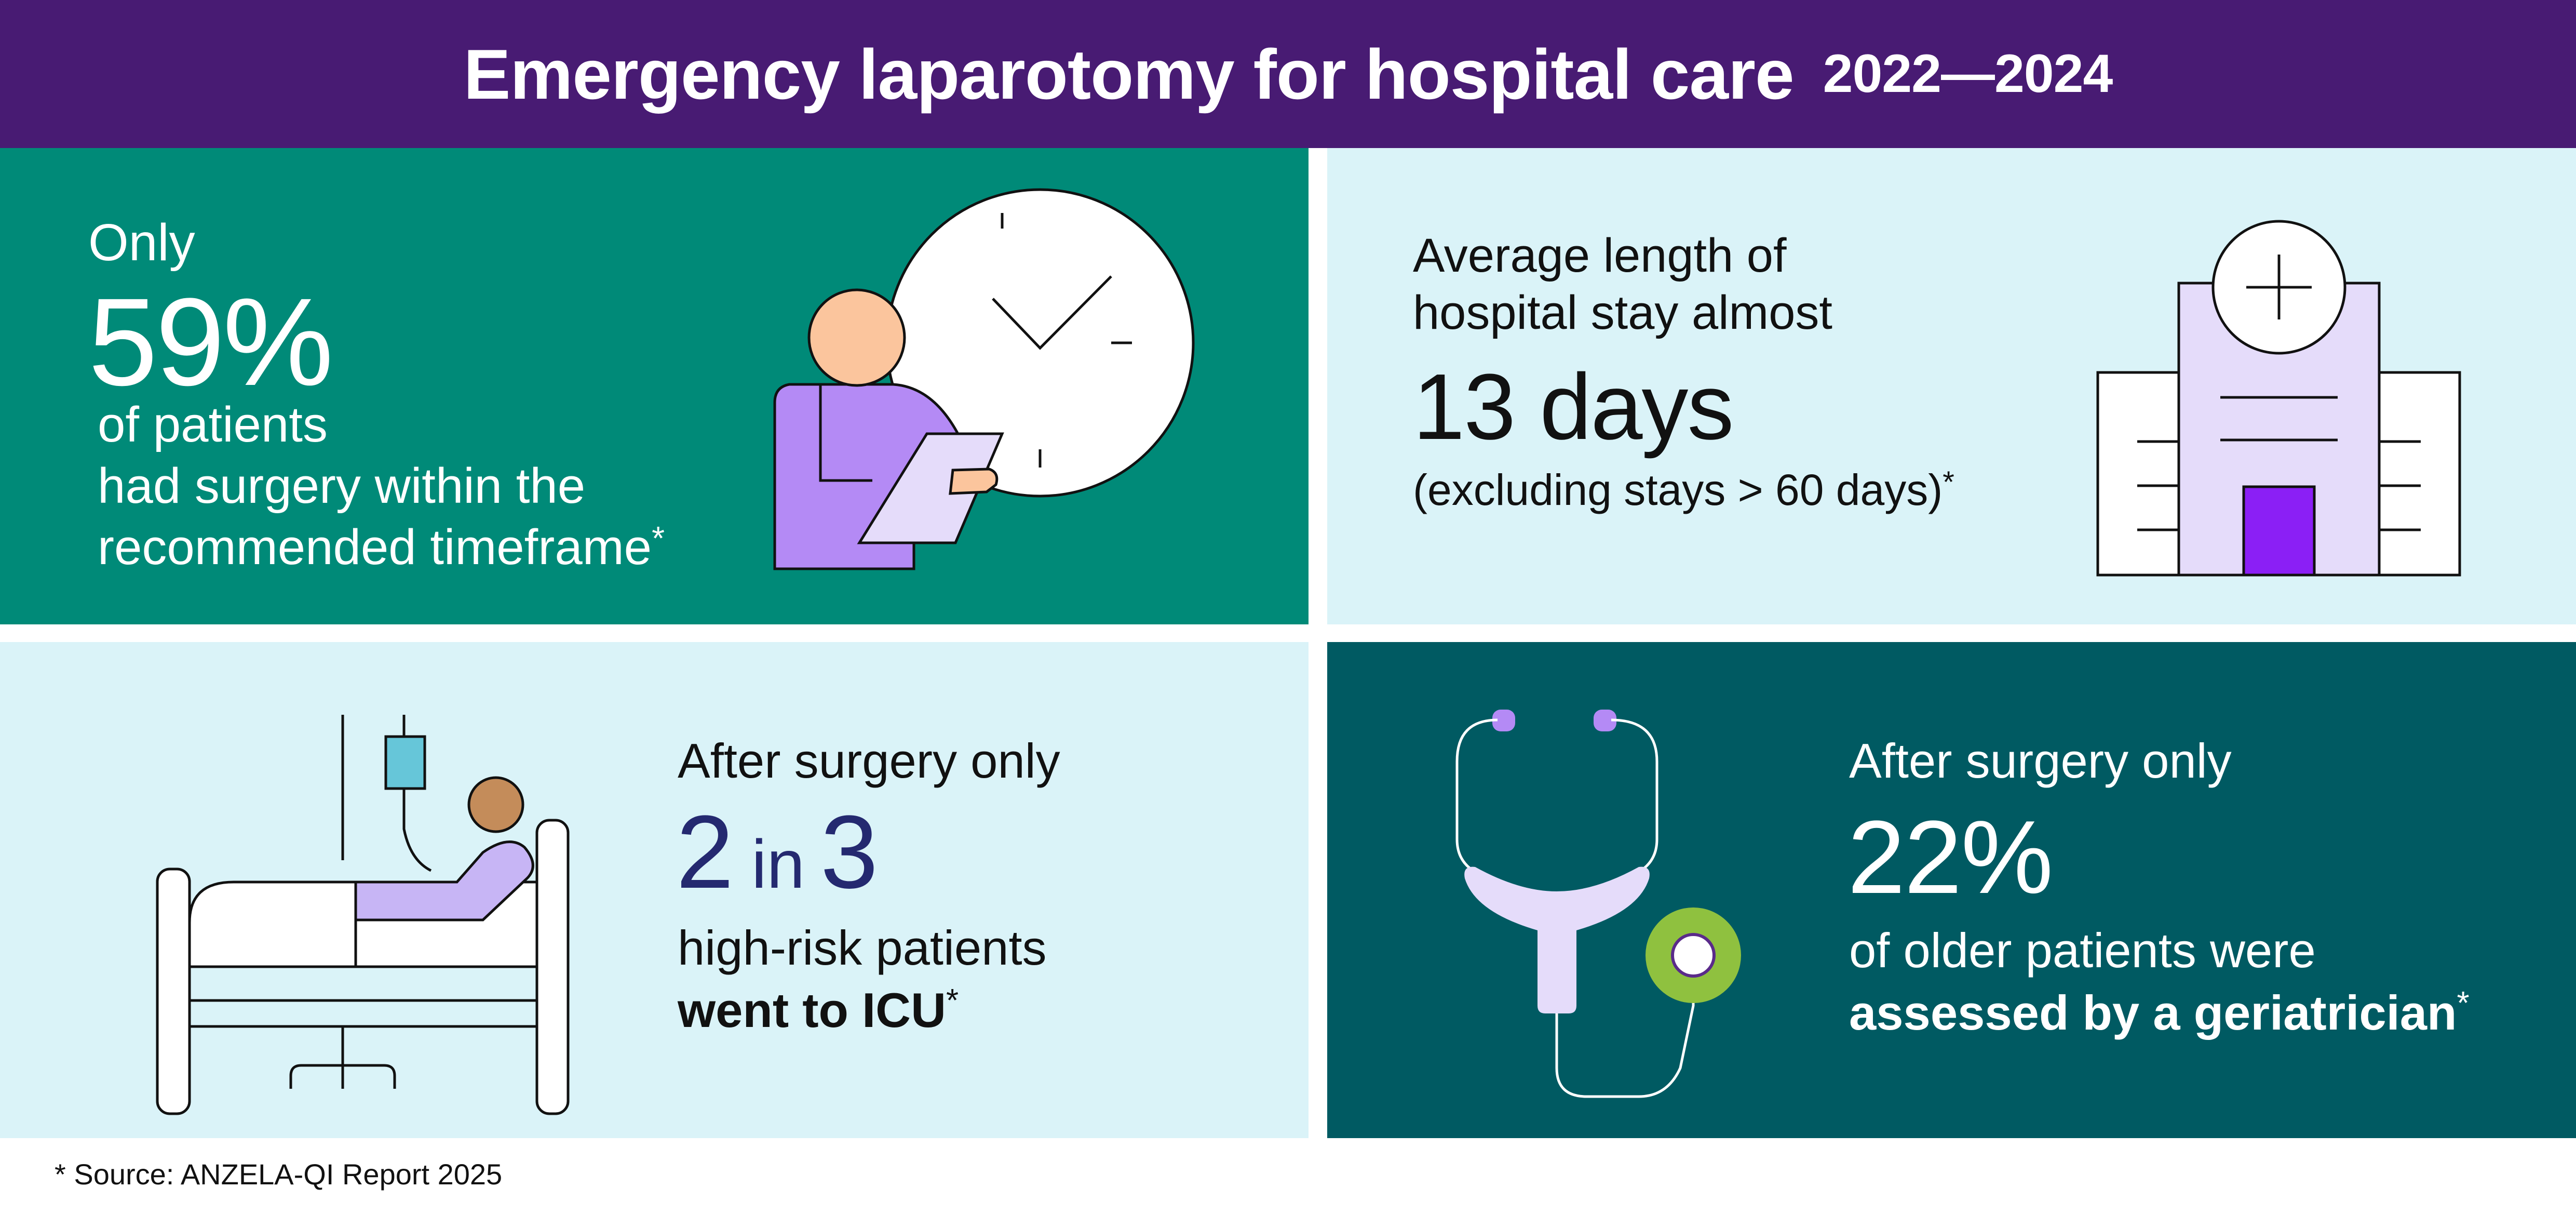 This screenshot has width=2576, height=1215. Describe the element at coordinates (2082, 950) in the screenshot. I see `geri-line1: of older patients were` at that location.